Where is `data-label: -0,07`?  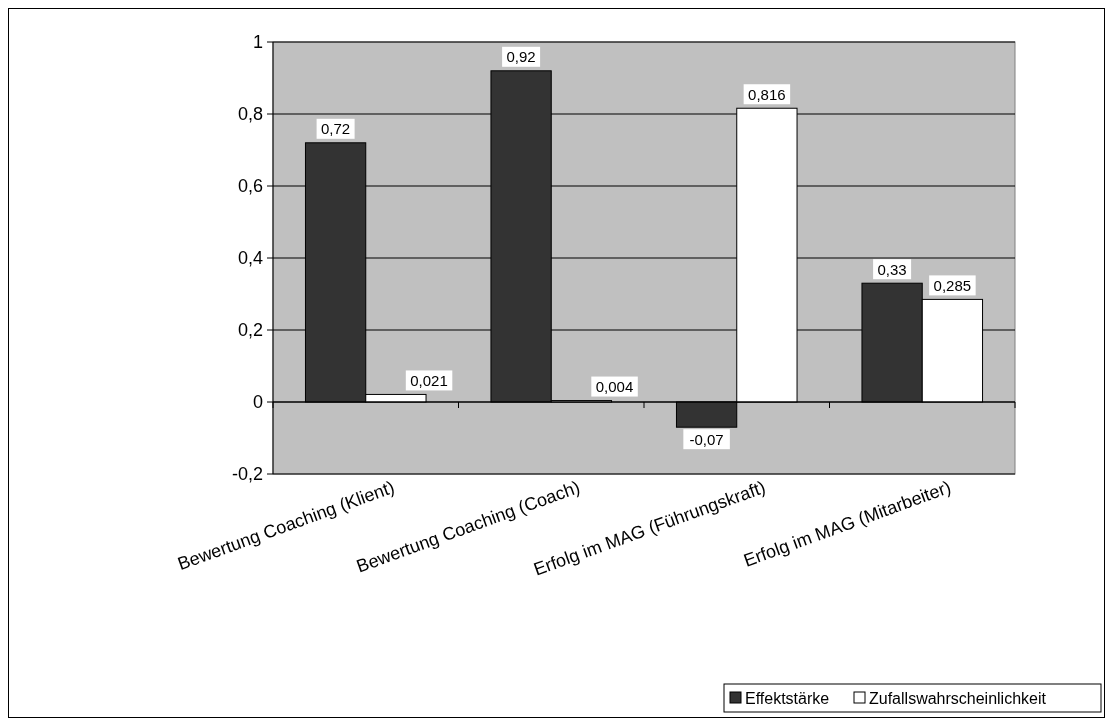 data-label: -0,07 is located at coordinates (706, 439).